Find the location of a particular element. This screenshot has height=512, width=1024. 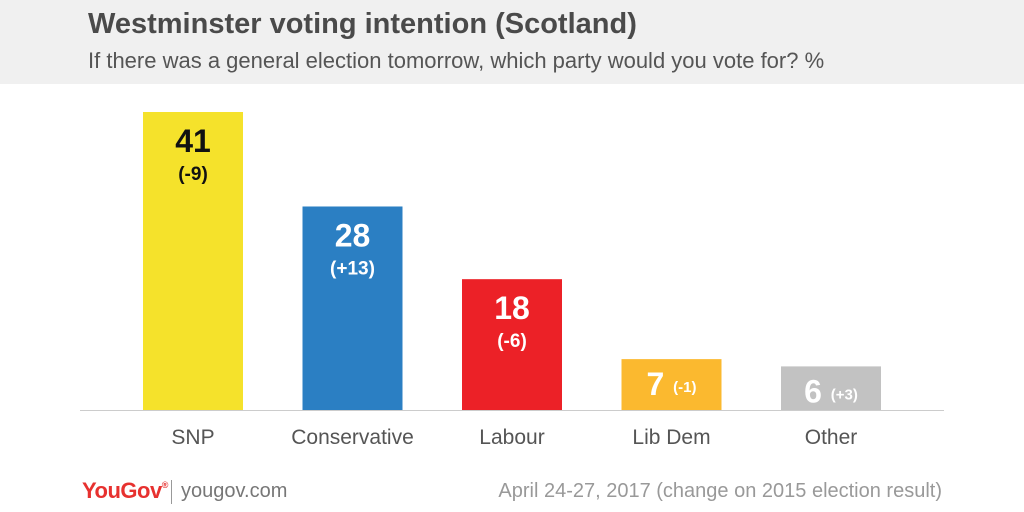

category-label: Conservative is located at coordinates (352, 437).